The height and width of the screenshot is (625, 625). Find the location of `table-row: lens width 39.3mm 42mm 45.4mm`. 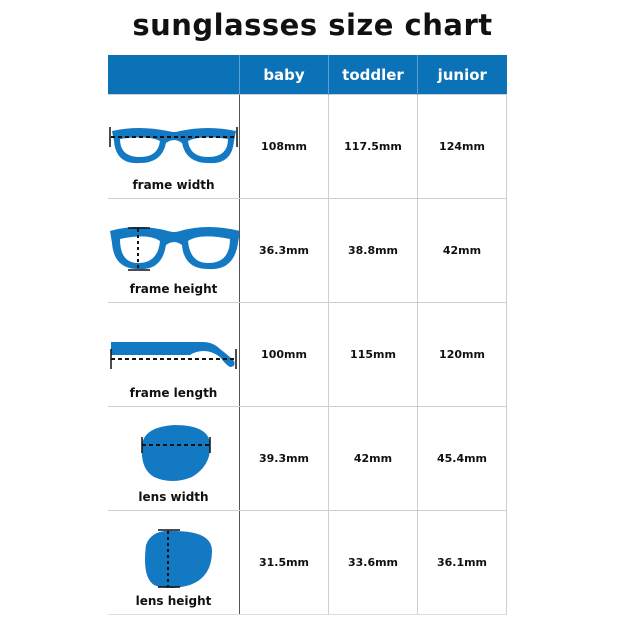

table-row: lens width 39.3mm 42mm 45.4mm is located at coordinates (307, 458).